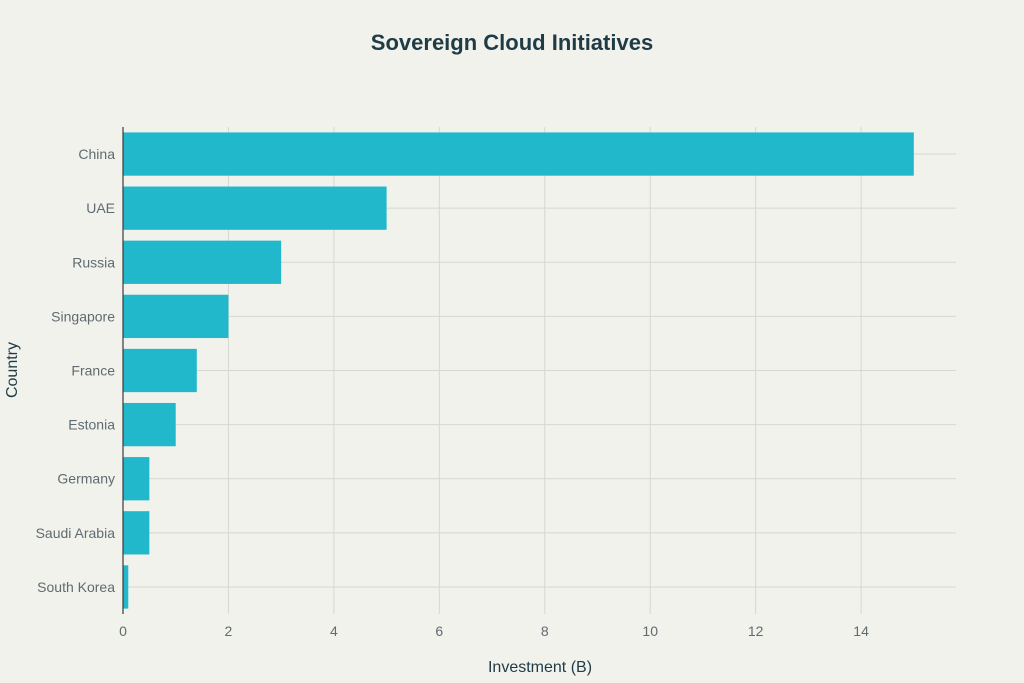  What do you see at coordinates (96, 154) in the screenshot?
I see `y-tick-label: China` at bounding box center [96, 154].